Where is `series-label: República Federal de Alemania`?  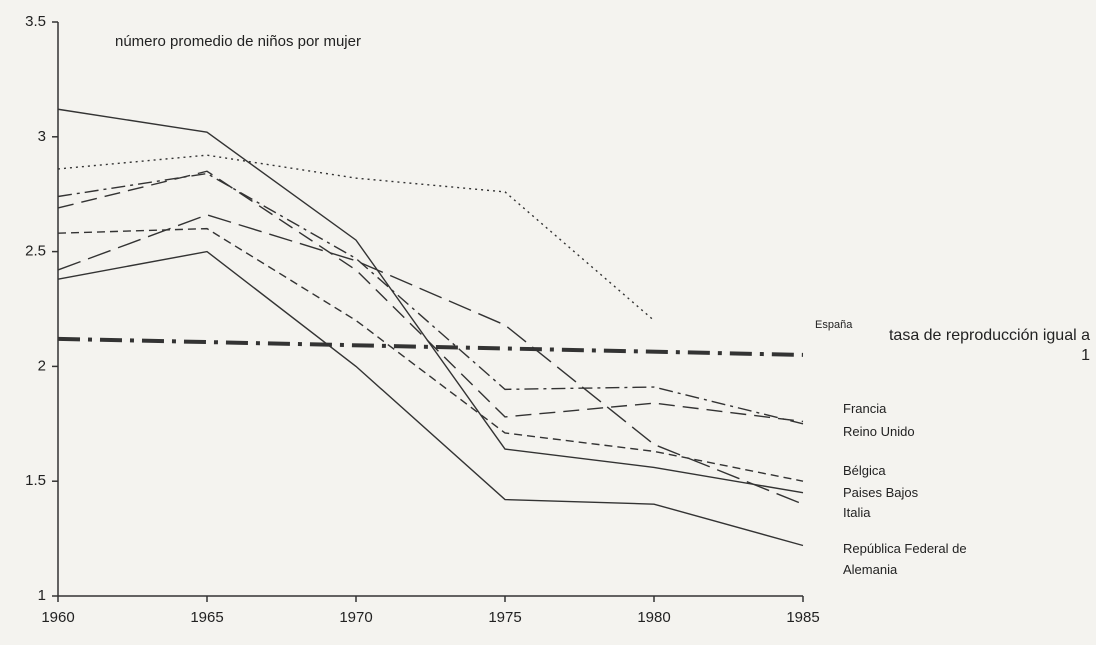
series-label: República Federal de Alemania is located at coordinates (905, 559).